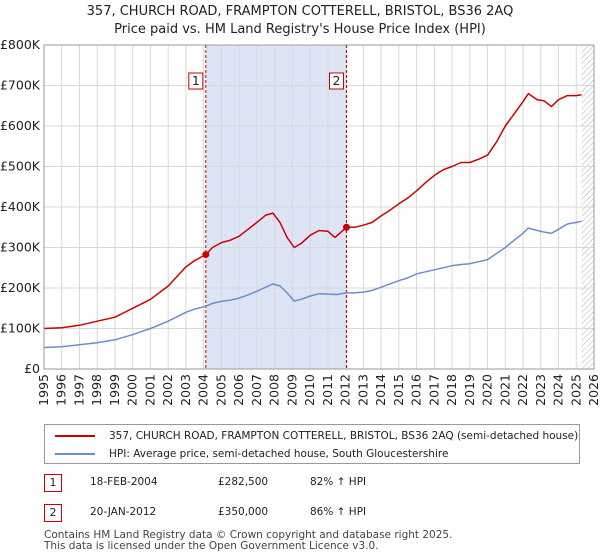 Image resolution: width=600 pixels, height=560 pixels. What do you see at coordinates (575, 390) in the screenshot?
I see `x-tick-label: 2025` at bounding box center [575, 390].